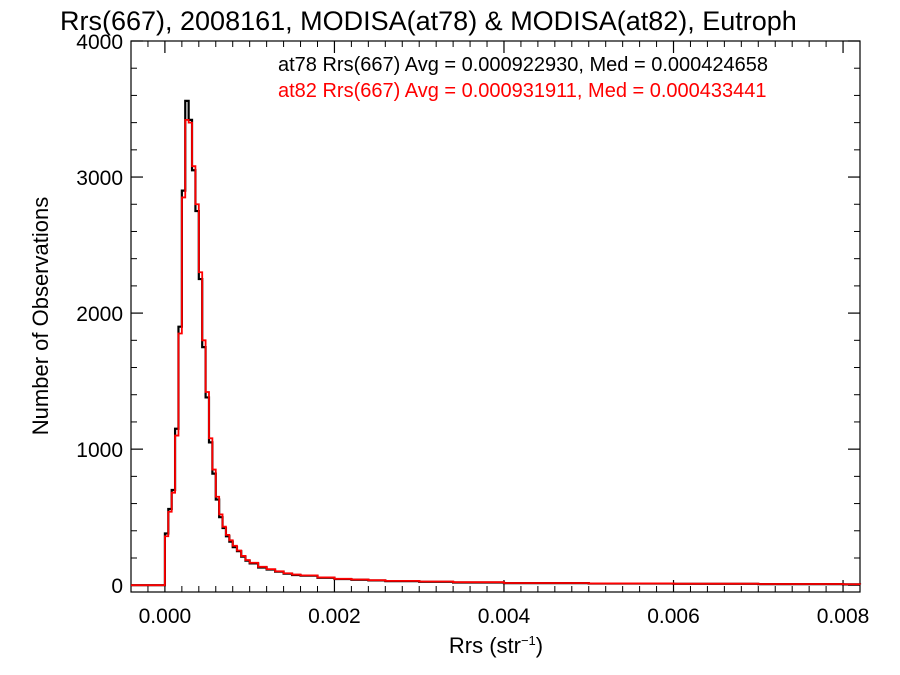 Image resolution: width=900 pixels, height=675 pixels. What do you see at coordinates (117, 586) in the screenshot?
I see `y-tick-label: 0` at bounding box center [117, 586].